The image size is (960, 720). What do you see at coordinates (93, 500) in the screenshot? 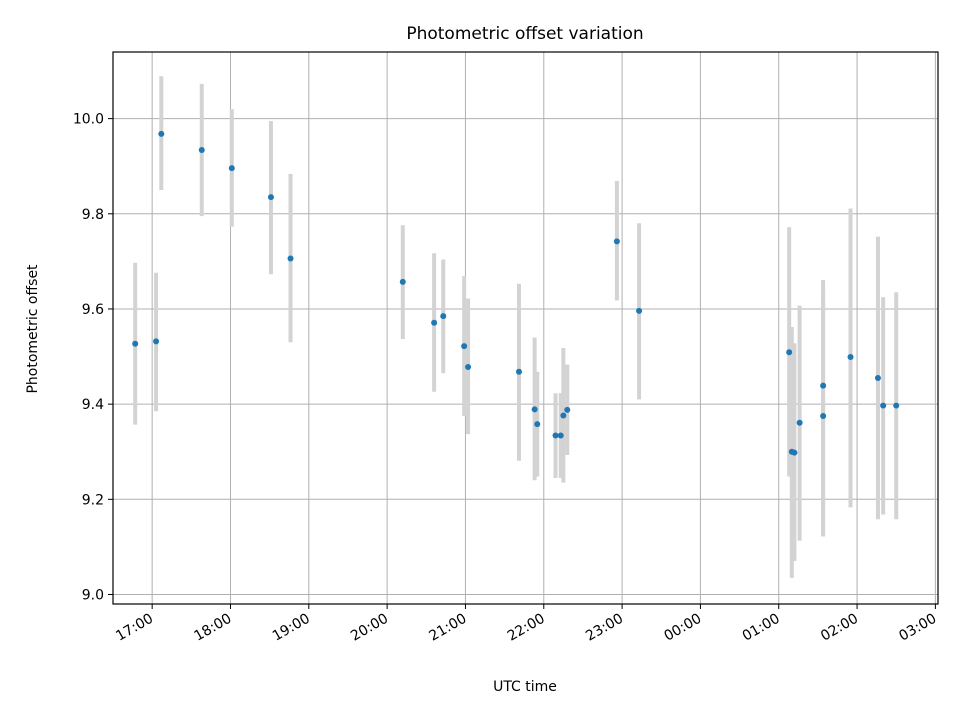
I see `y-tick-label: 9.2` at bounding box center [93, 500].